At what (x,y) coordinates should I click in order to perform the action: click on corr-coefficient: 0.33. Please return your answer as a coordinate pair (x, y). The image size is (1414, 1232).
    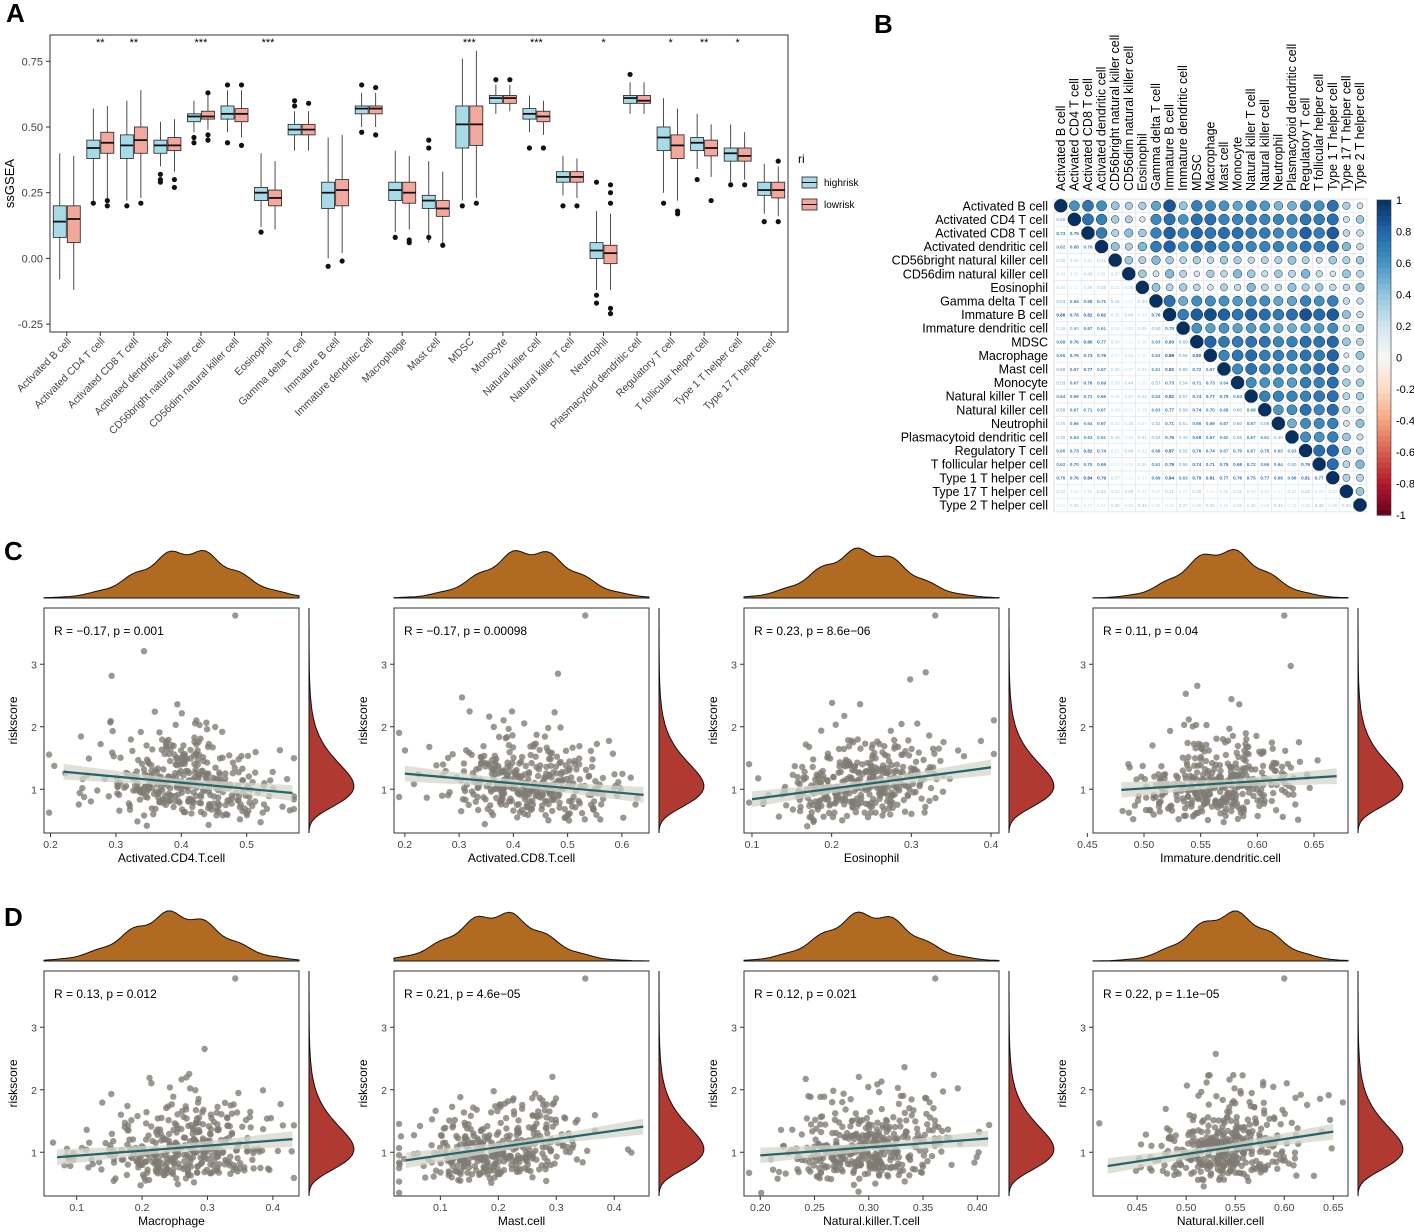
    Looking at the image, I should click on (1060, 274).